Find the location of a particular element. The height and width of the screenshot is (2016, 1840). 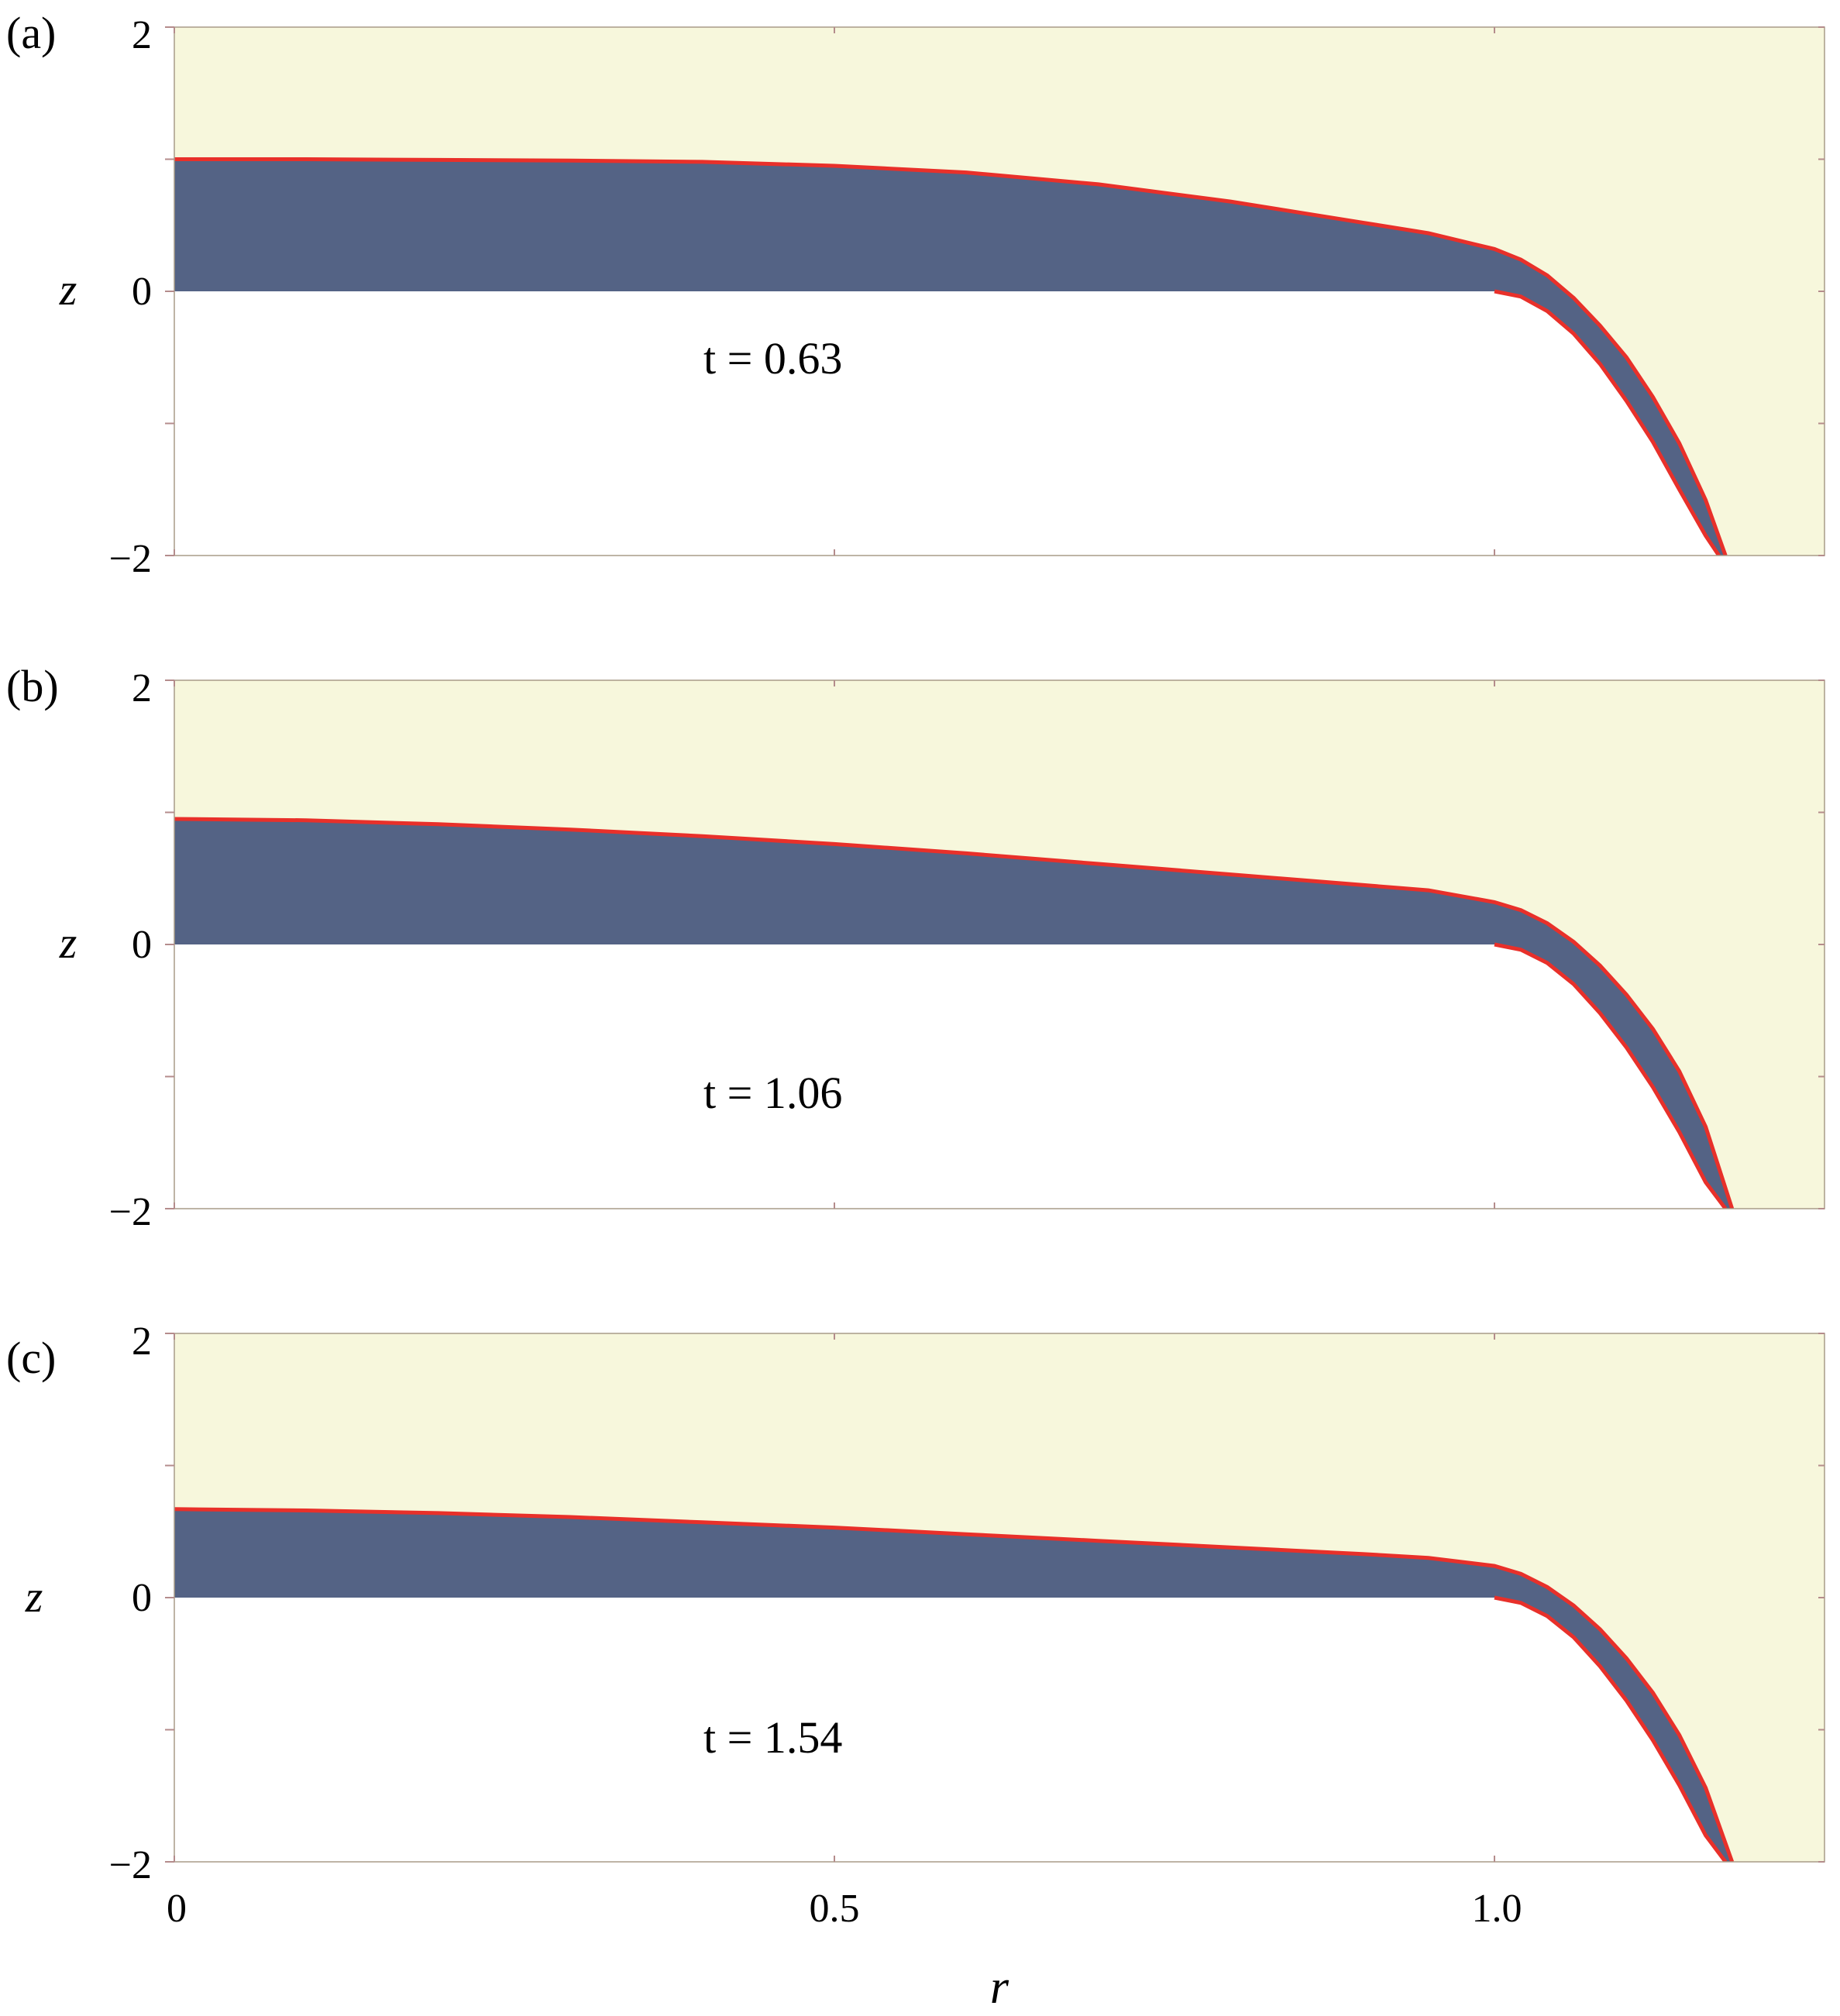

panel-label-a: (a) is located at coordinates (31, 33).